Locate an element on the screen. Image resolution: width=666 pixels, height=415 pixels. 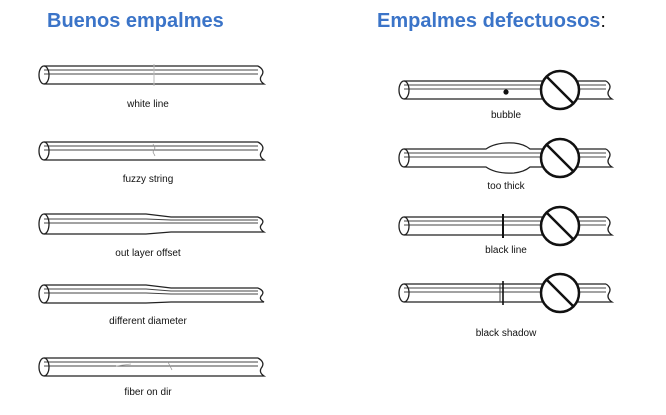
label-out-layer-offset: out layer offset is located at coordinates (148, 253).